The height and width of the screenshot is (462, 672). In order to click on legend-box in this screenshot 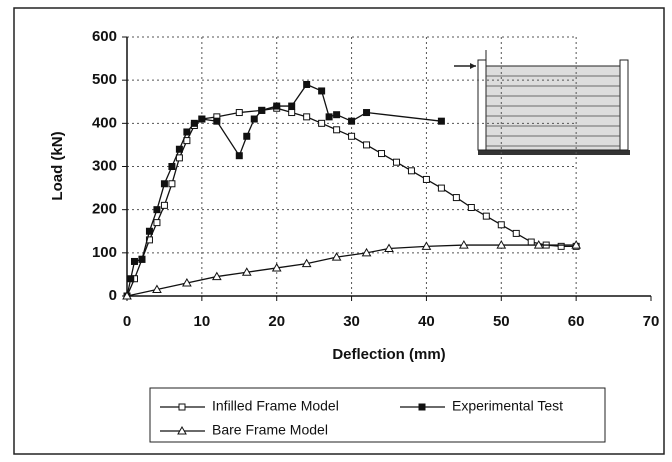, I will do `click(377, 415)`.